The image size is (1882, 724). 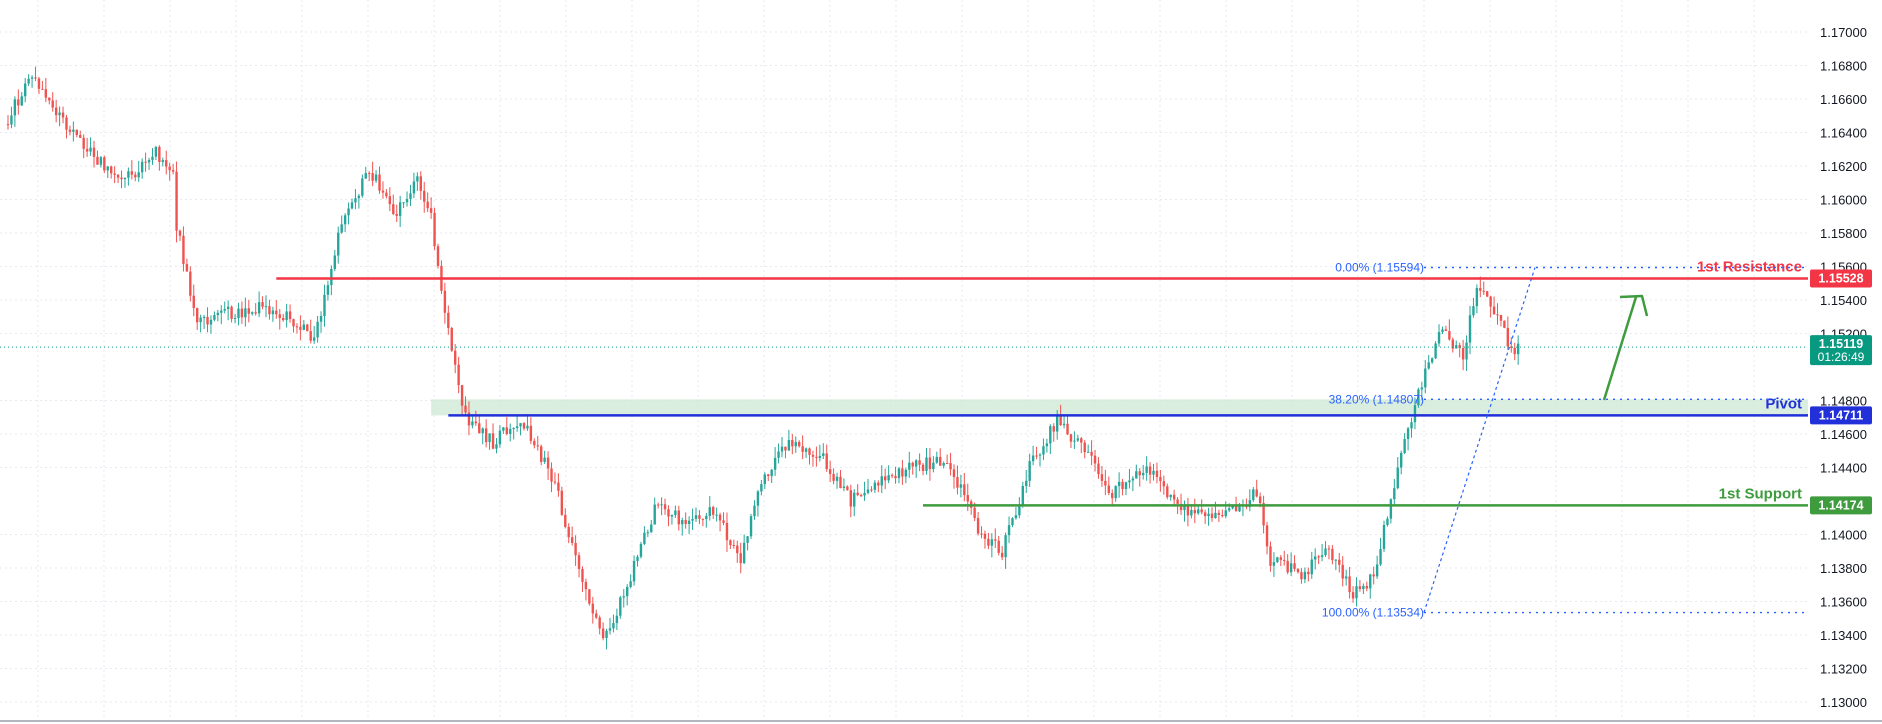 I want to click on price-tag-bg, so click(x=1841, y=415).